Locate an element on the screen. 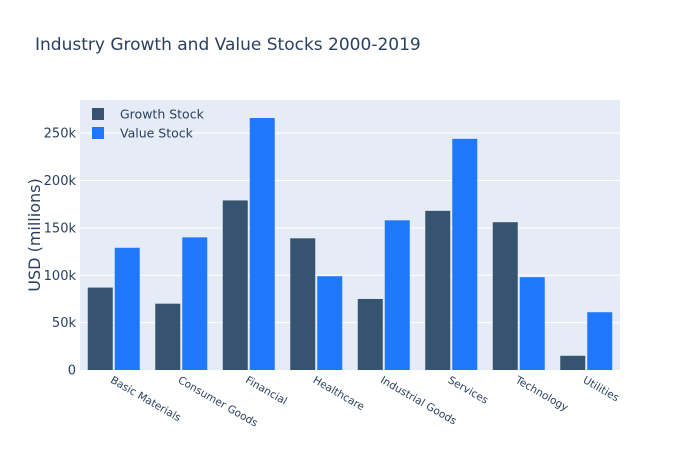 The width and height of the screenshot is (700, 450). y-axis-label: USD (millions) is located at coordinates (34, 234).